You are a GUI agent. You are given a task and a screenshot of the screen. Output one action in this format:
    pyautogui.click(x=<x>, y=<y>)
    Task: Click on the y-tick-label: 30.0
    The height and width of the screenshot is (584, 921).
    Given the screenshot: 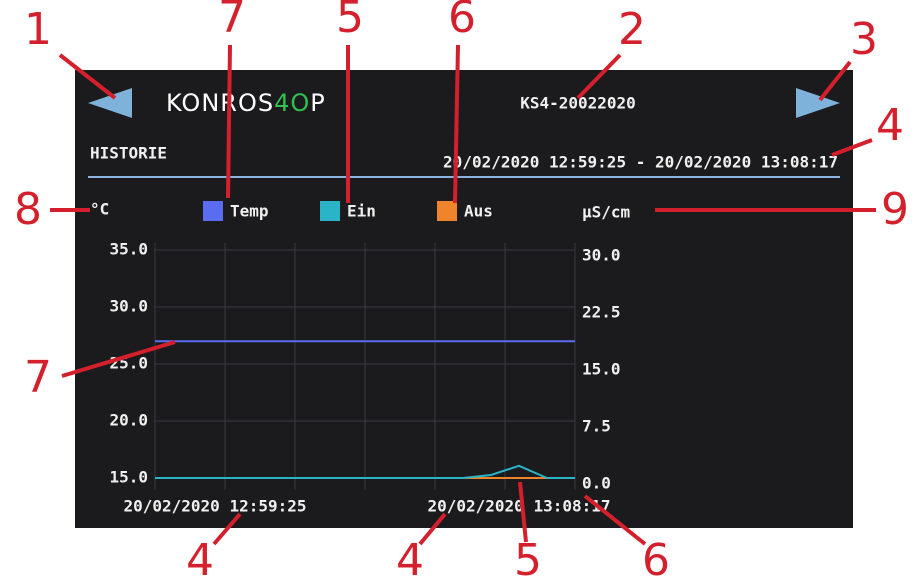 What is the action you would take?
    pyautogui.click(x=128, y=306)
    